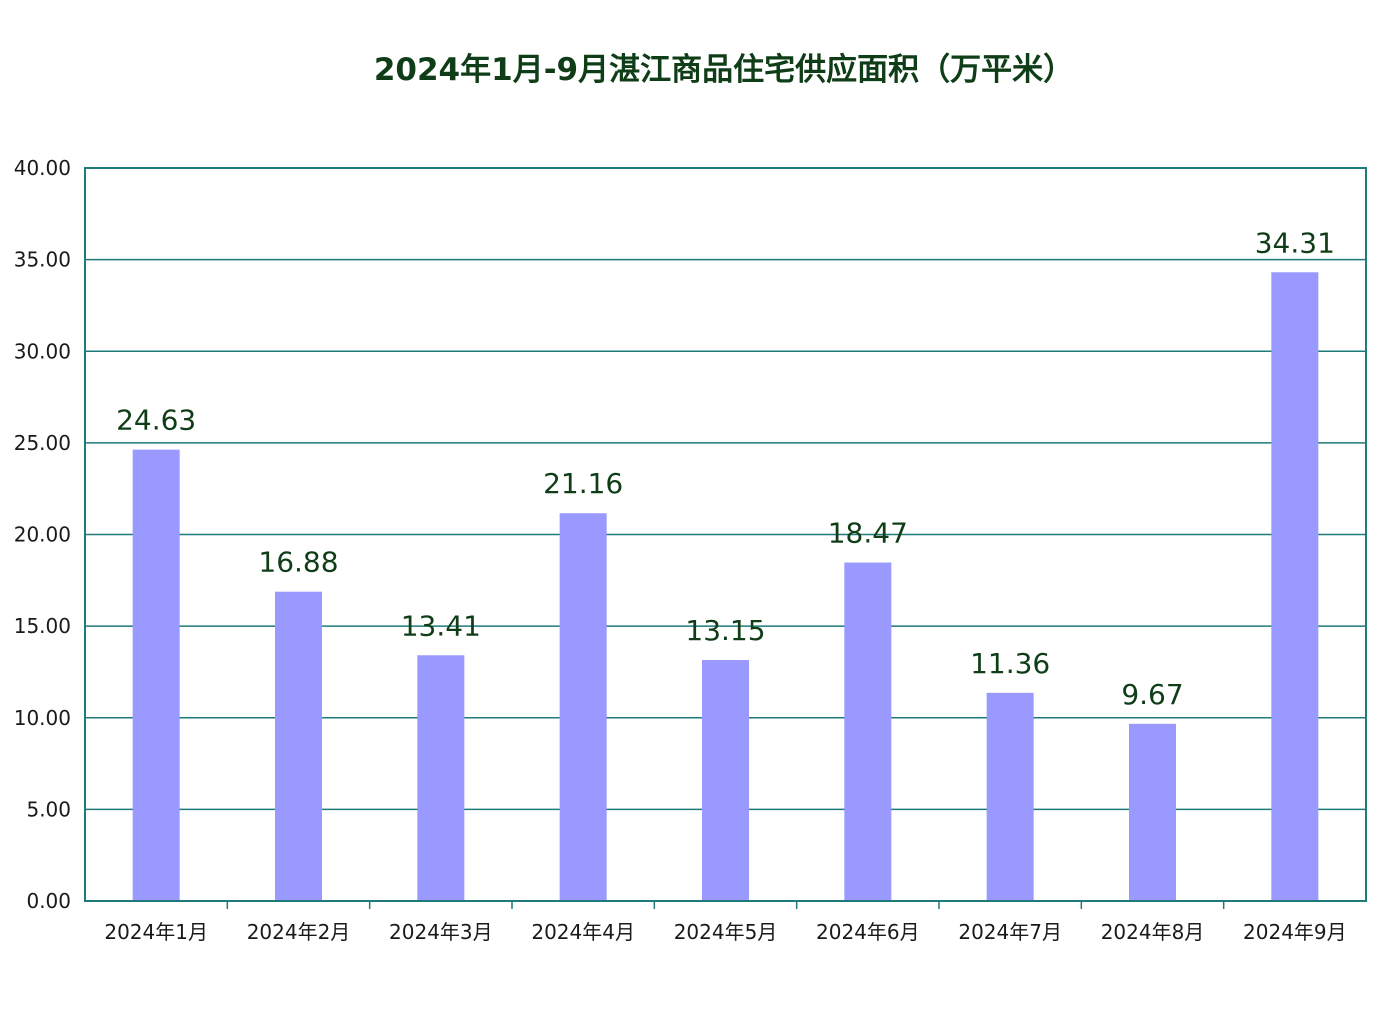 Image resolution: width=1394 pixels, height=1026 pixels. I want to click on x-tick-label: 2024年6月, so click(868, 932).